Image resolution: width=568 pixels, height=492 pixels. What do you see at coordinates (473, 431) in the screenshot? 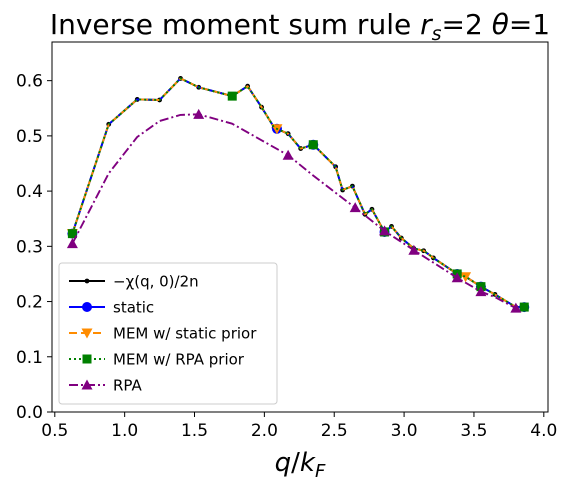
I see `x-tick-label: 3.5` at bounding box center [473, 431].